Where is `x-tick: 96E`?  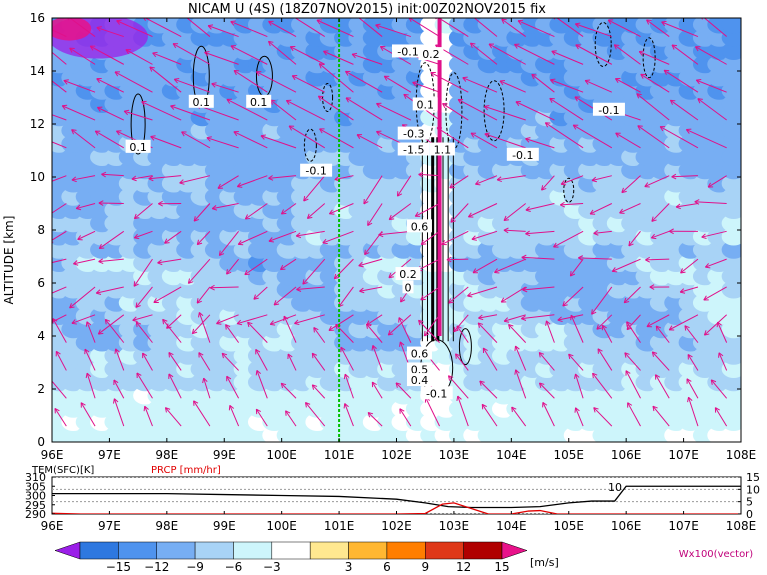
x-tick: 96E is located at coordinates (52, 240).